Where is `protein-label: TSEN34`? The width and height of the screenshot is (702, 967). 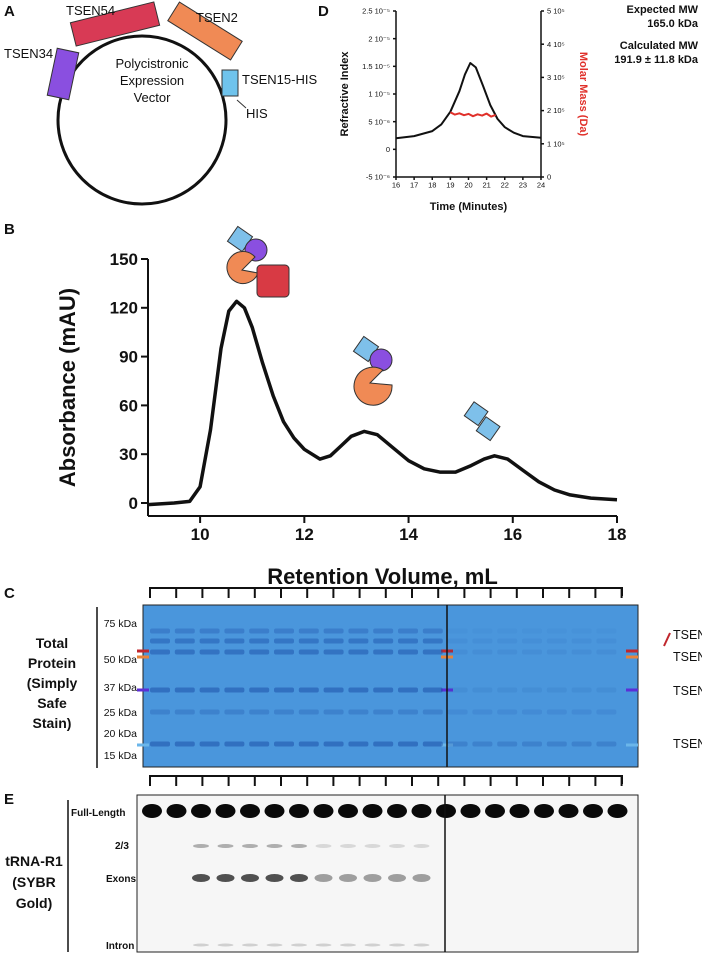
protein-label: TSEN34 is located at coordinates (687, 691).